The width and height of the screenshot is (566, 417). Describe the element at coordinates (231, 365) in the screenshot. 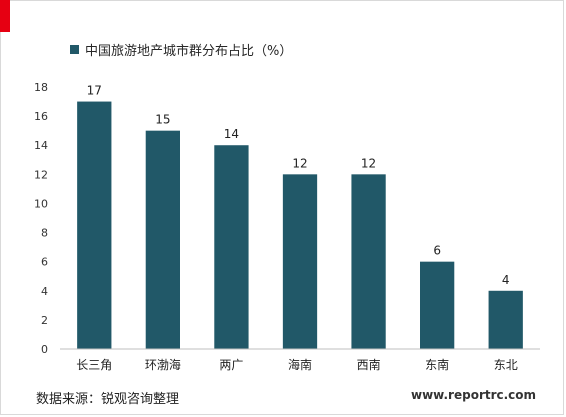

I see `x-tick-label: 两广` at that location.